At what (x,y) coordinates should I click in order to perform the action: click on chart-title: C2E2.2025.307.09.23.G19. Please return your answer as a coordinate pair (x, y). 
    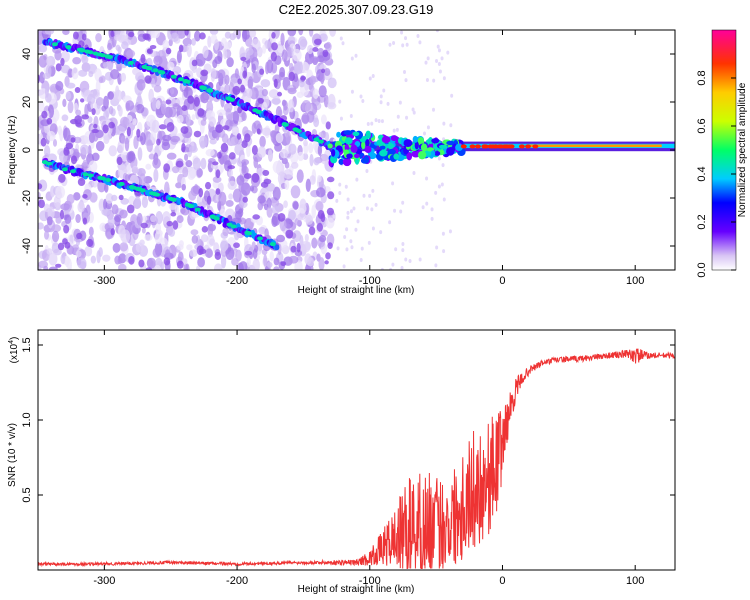
    Looking at the image, I should click on (356, 9).